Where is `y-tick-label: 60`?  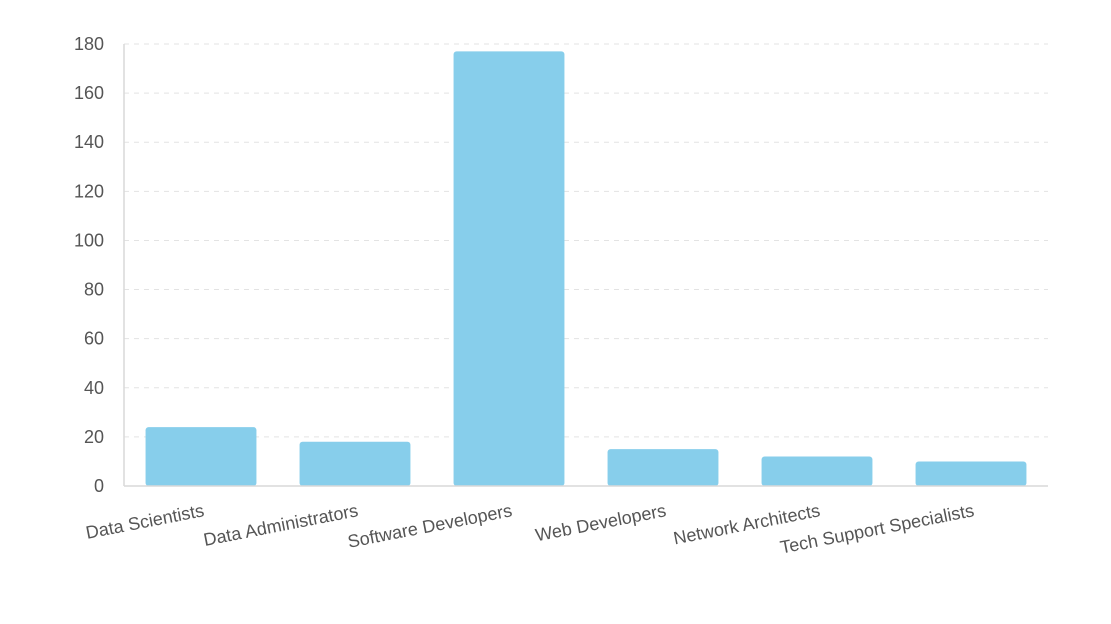 y-tick-label: 60 is located at coordinates (94, 339).